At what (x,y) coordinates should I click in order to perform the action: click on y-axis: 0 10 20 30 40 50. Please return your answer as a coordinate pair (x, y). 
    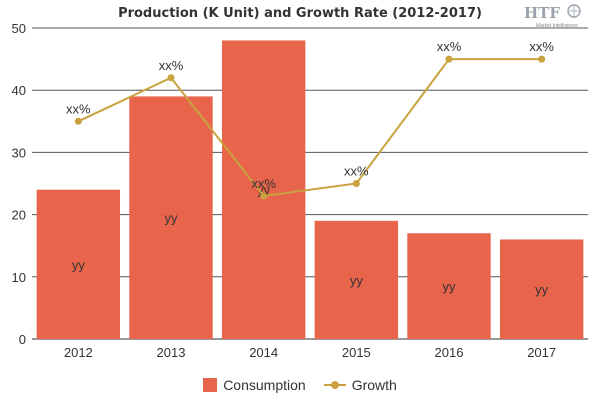
    Looking at the image, I should click on (19, 184).